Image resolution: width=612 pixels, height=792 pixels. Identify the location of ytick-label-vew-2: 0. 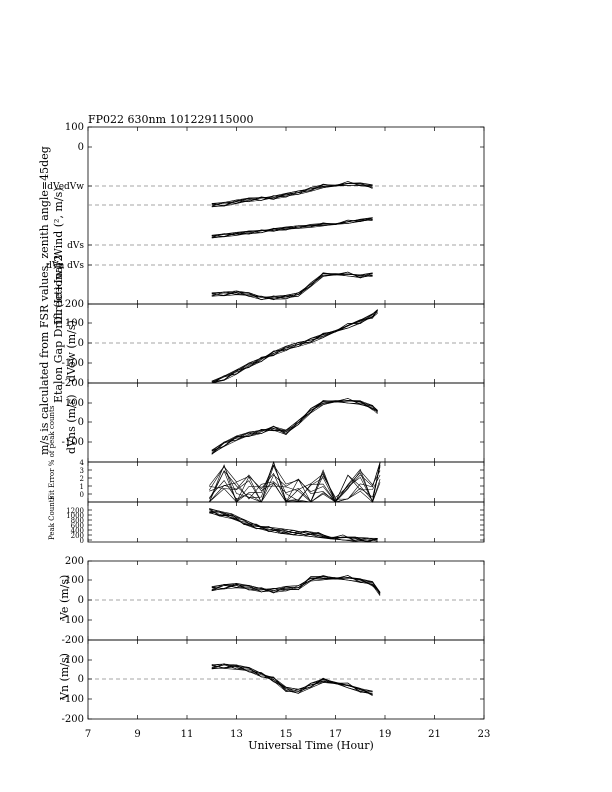
(81, 343).